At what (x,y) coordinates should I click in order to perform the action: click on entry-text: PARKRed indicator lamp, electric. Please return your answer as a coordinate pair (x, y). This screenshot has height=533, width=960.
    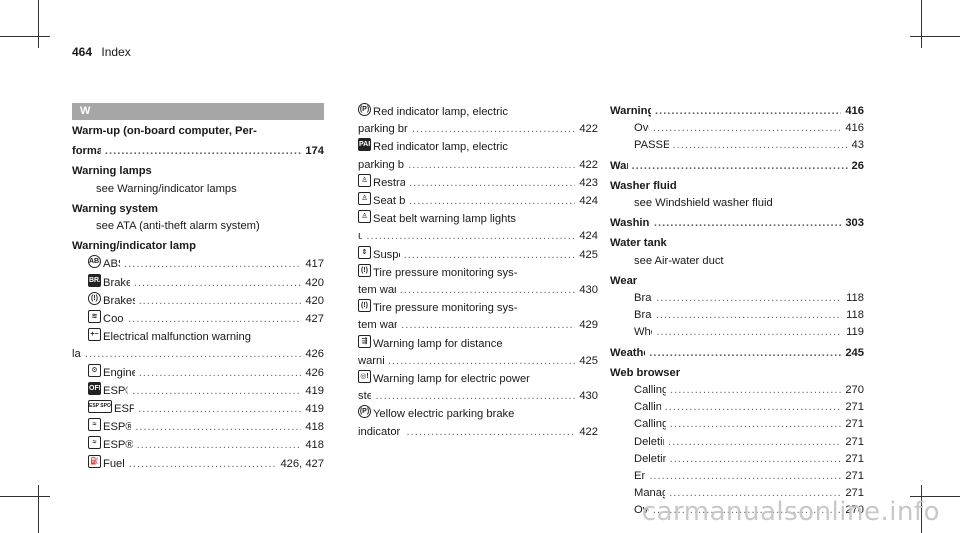
    Looking at the image, I should click on (433, 145).